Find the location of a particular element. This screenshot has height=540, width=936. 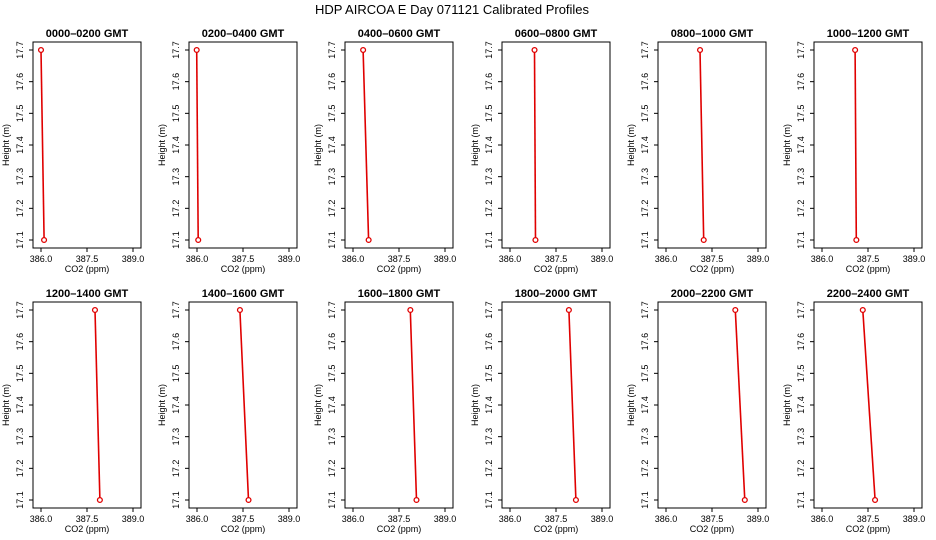

panel-title: 2000–2200 GMT is located at coordinates (712, 294).